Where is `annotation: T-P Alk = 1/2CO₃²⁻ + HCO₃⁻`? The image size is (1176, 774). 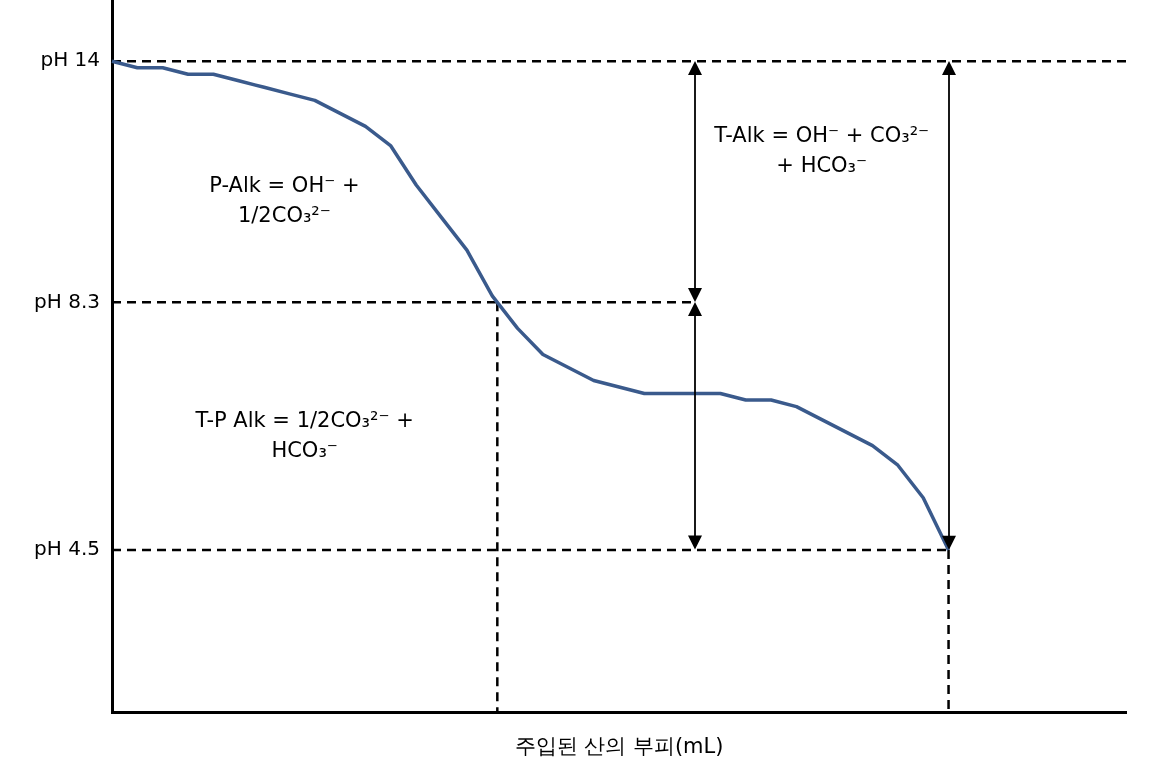
annotation: T-P Alk = 1/2CO₃²⁻ + HCO₃⁻ is located at coordinates (304, 434).